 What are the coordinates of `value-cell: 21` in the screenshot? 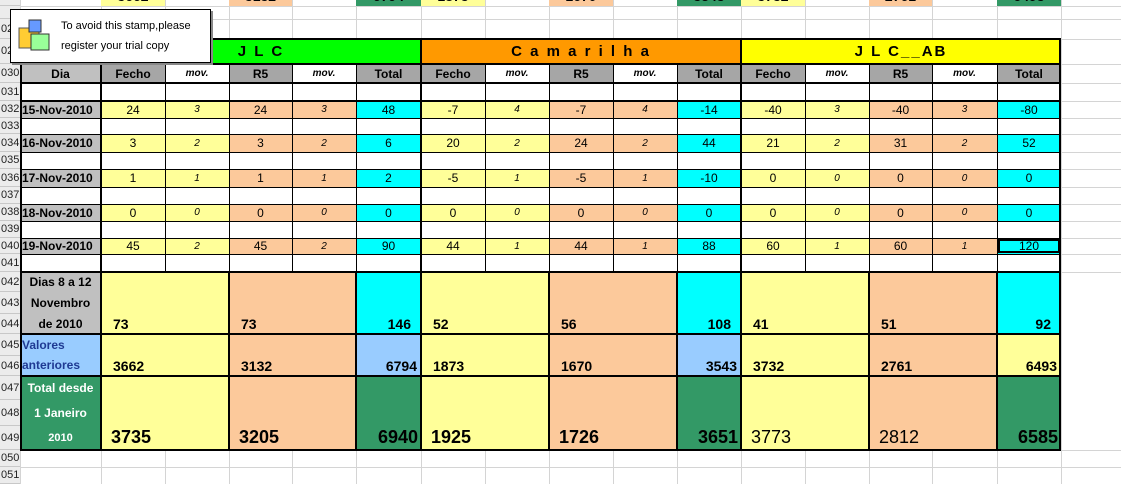 It's located at (773, 143).